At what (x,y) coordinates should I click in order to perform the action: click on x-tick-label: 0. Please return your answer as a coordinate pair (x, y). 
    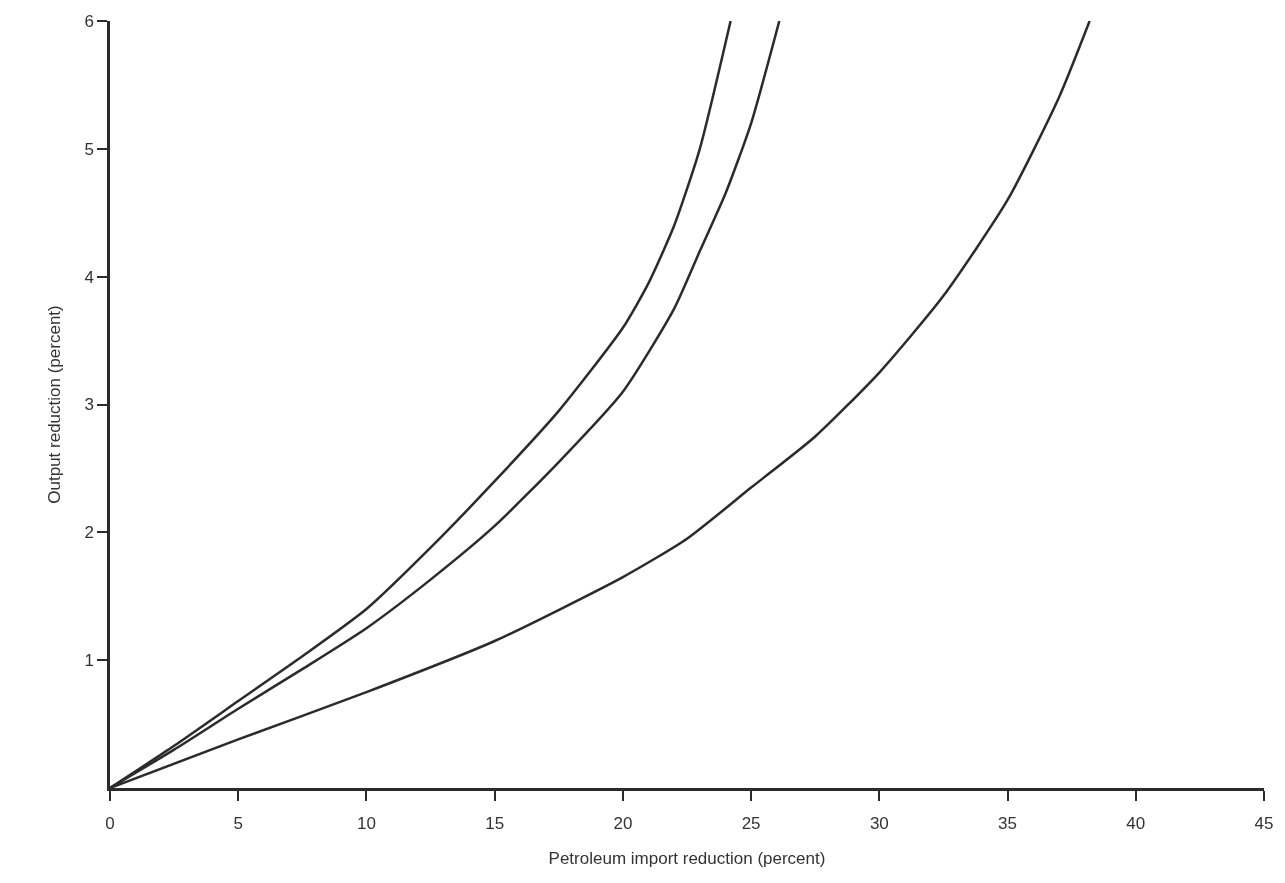
    Looking at the image, I should click on (110, 824).